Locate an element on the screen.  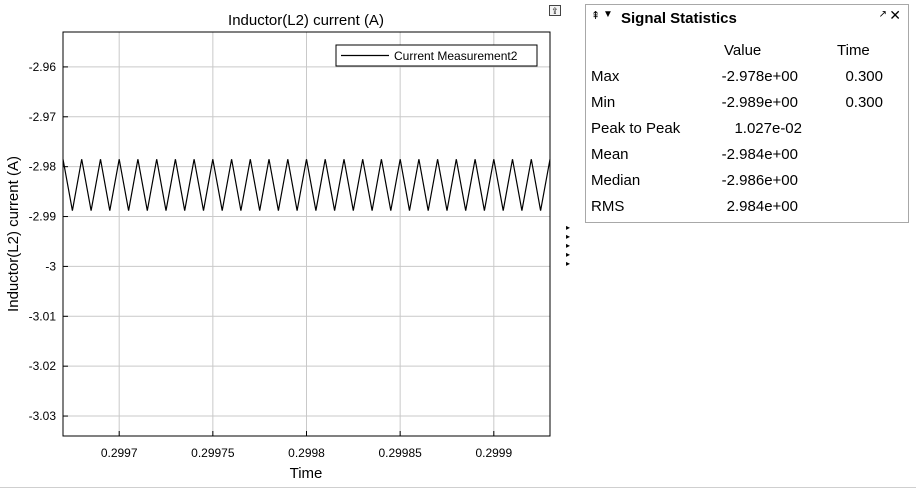
series-current-measurement2 is located at coordinates (306, 185).